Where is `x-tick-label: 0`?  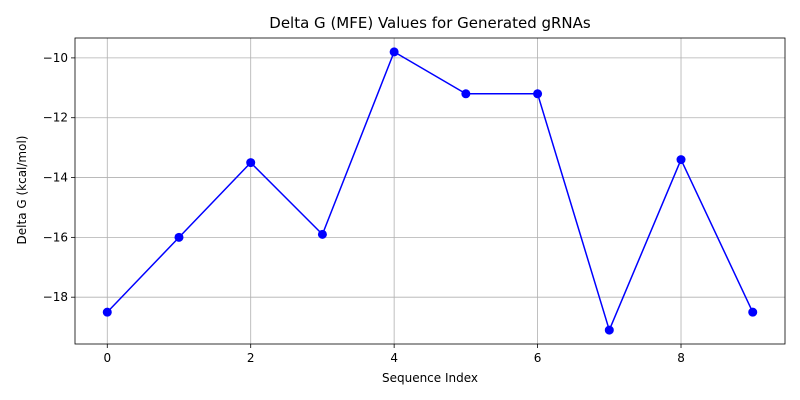
x-tick-label: 0 is located at coordinates (107, 358).